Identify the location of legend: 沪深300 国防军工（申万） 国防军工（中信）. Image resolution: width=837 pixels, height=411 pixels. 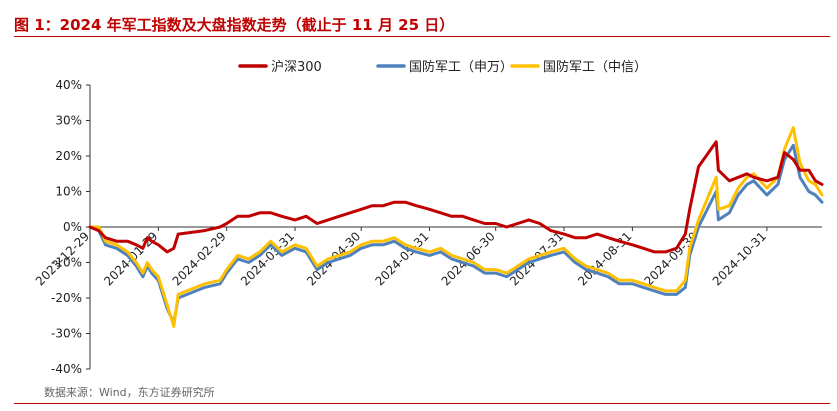
(442, 67).